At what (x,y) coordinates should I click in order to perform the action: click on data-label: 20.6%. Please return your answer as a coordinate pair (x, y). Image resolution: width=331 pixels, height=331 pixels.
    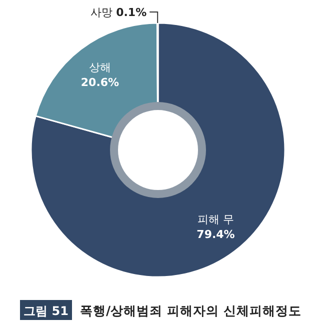
    Looking at the image, I should click on (100, 83).